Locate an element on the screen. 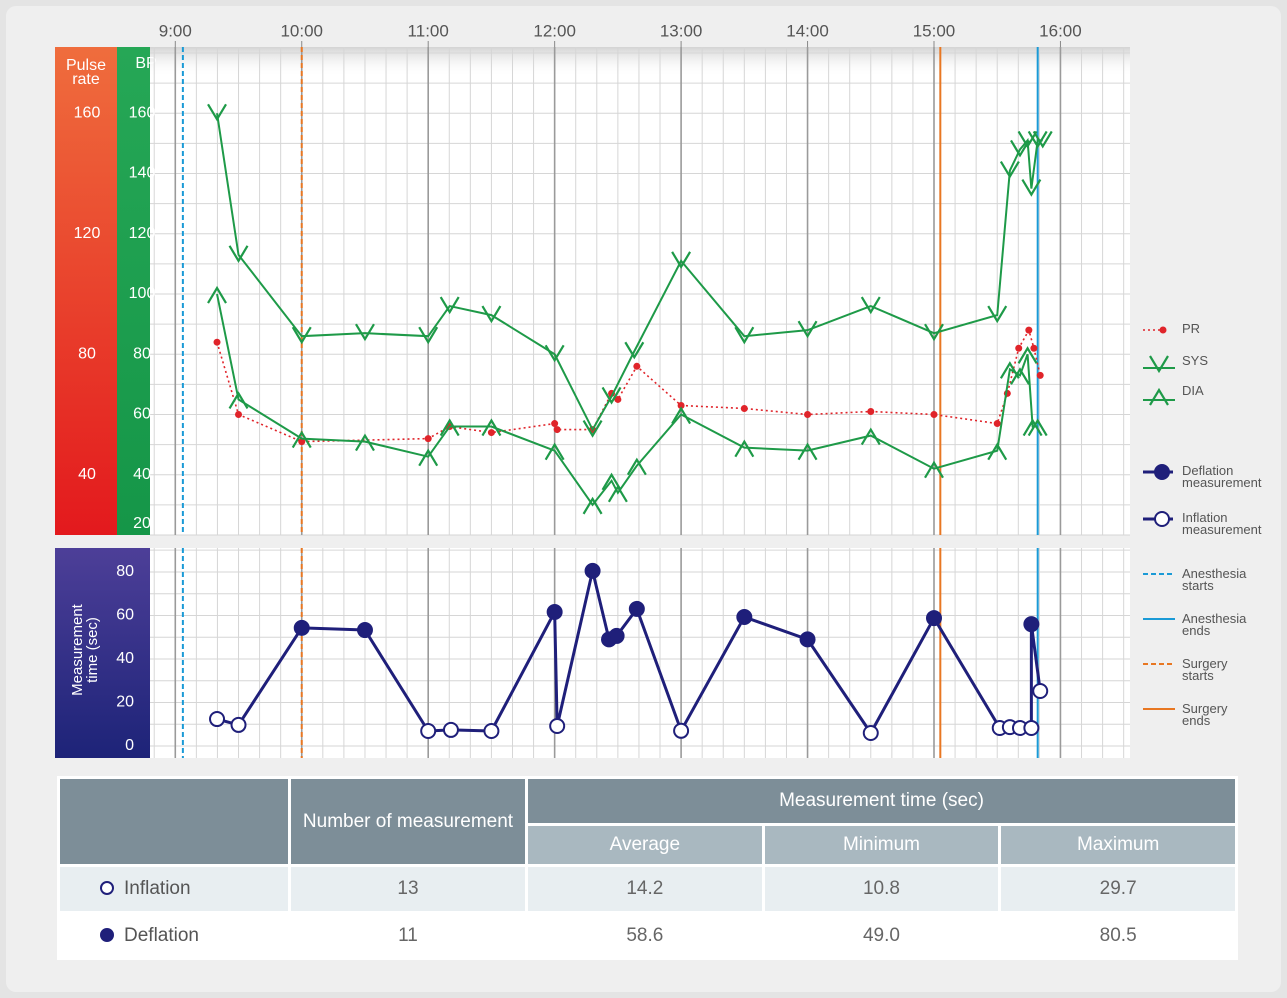  row-label-text: Deflation is located at coordinates (161, 935).